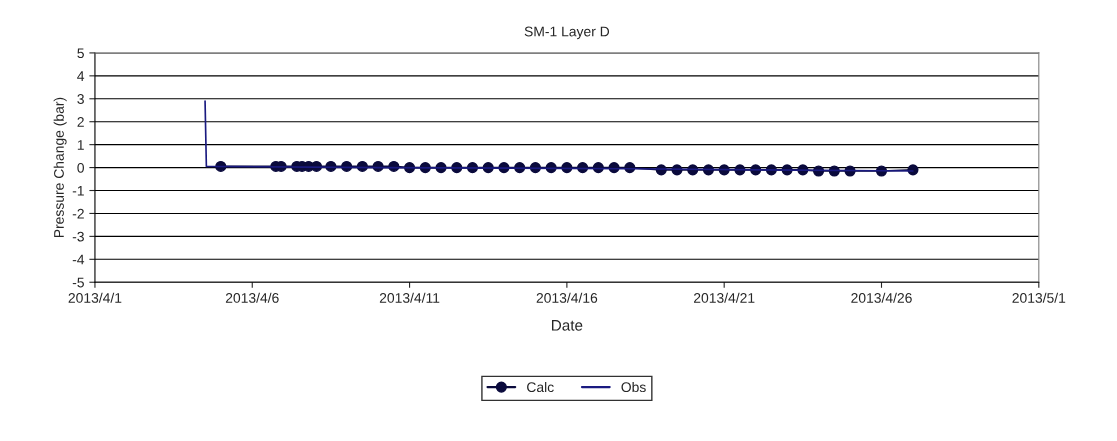 The image size is (1117, 441). I want to click on y-tick-label: -1, so click(78, 190).